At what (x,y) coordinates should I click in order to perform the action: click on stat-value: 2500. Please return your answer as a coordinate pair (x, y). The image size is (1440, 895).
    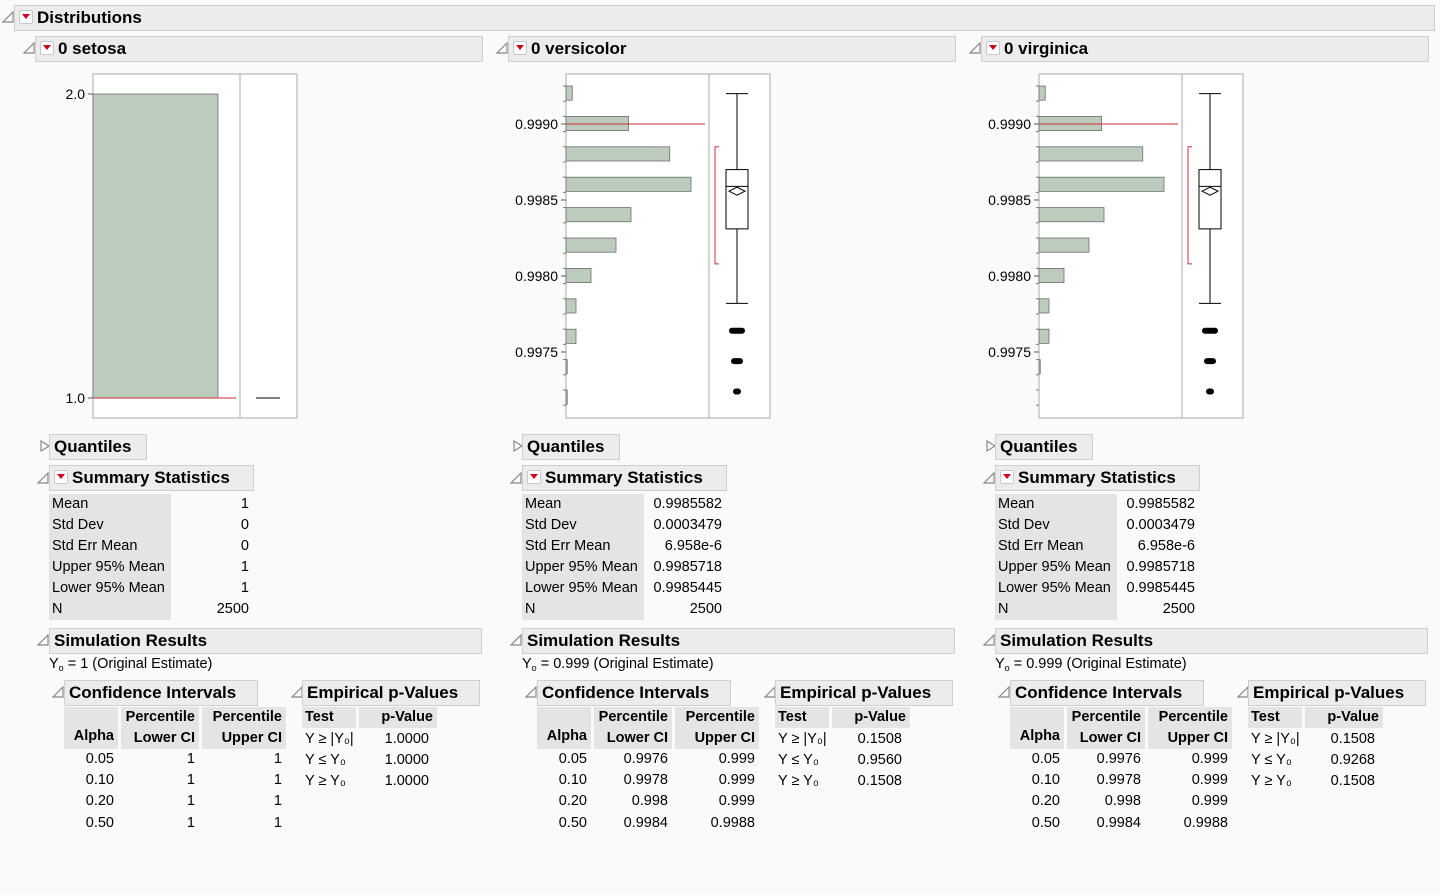
    Looking at the image, I should click on (705, 609).